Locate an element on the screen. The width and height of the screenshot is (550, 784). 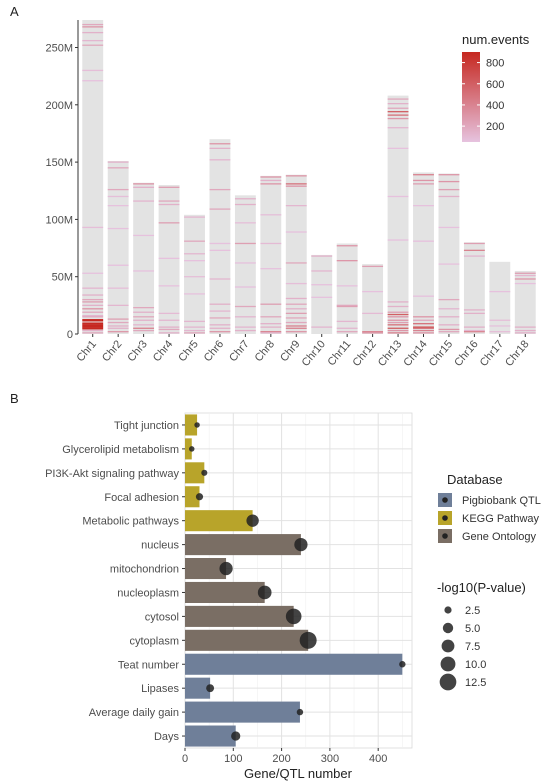
x-tick-label: Chr12 is located at coordinates (364, 353).